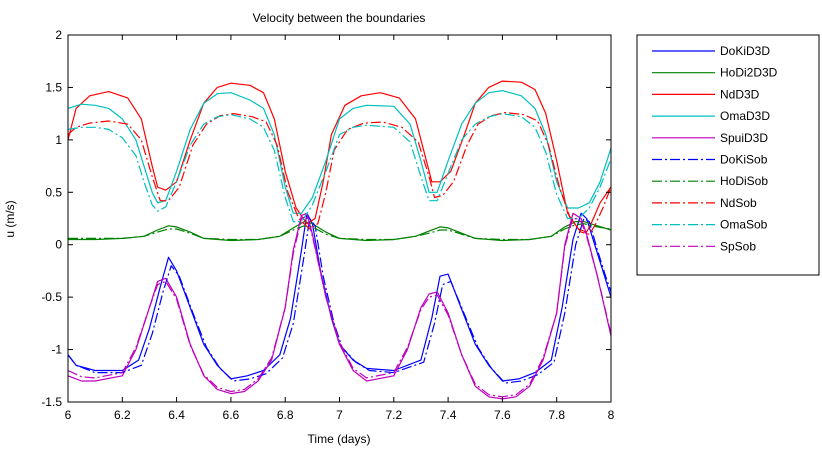 This screenshot has width=822, height=453. What do you see at coordinates (285, 415) in the screenshot?
I see `x-tick-label: 6.8` at bounding box center [285, 415].